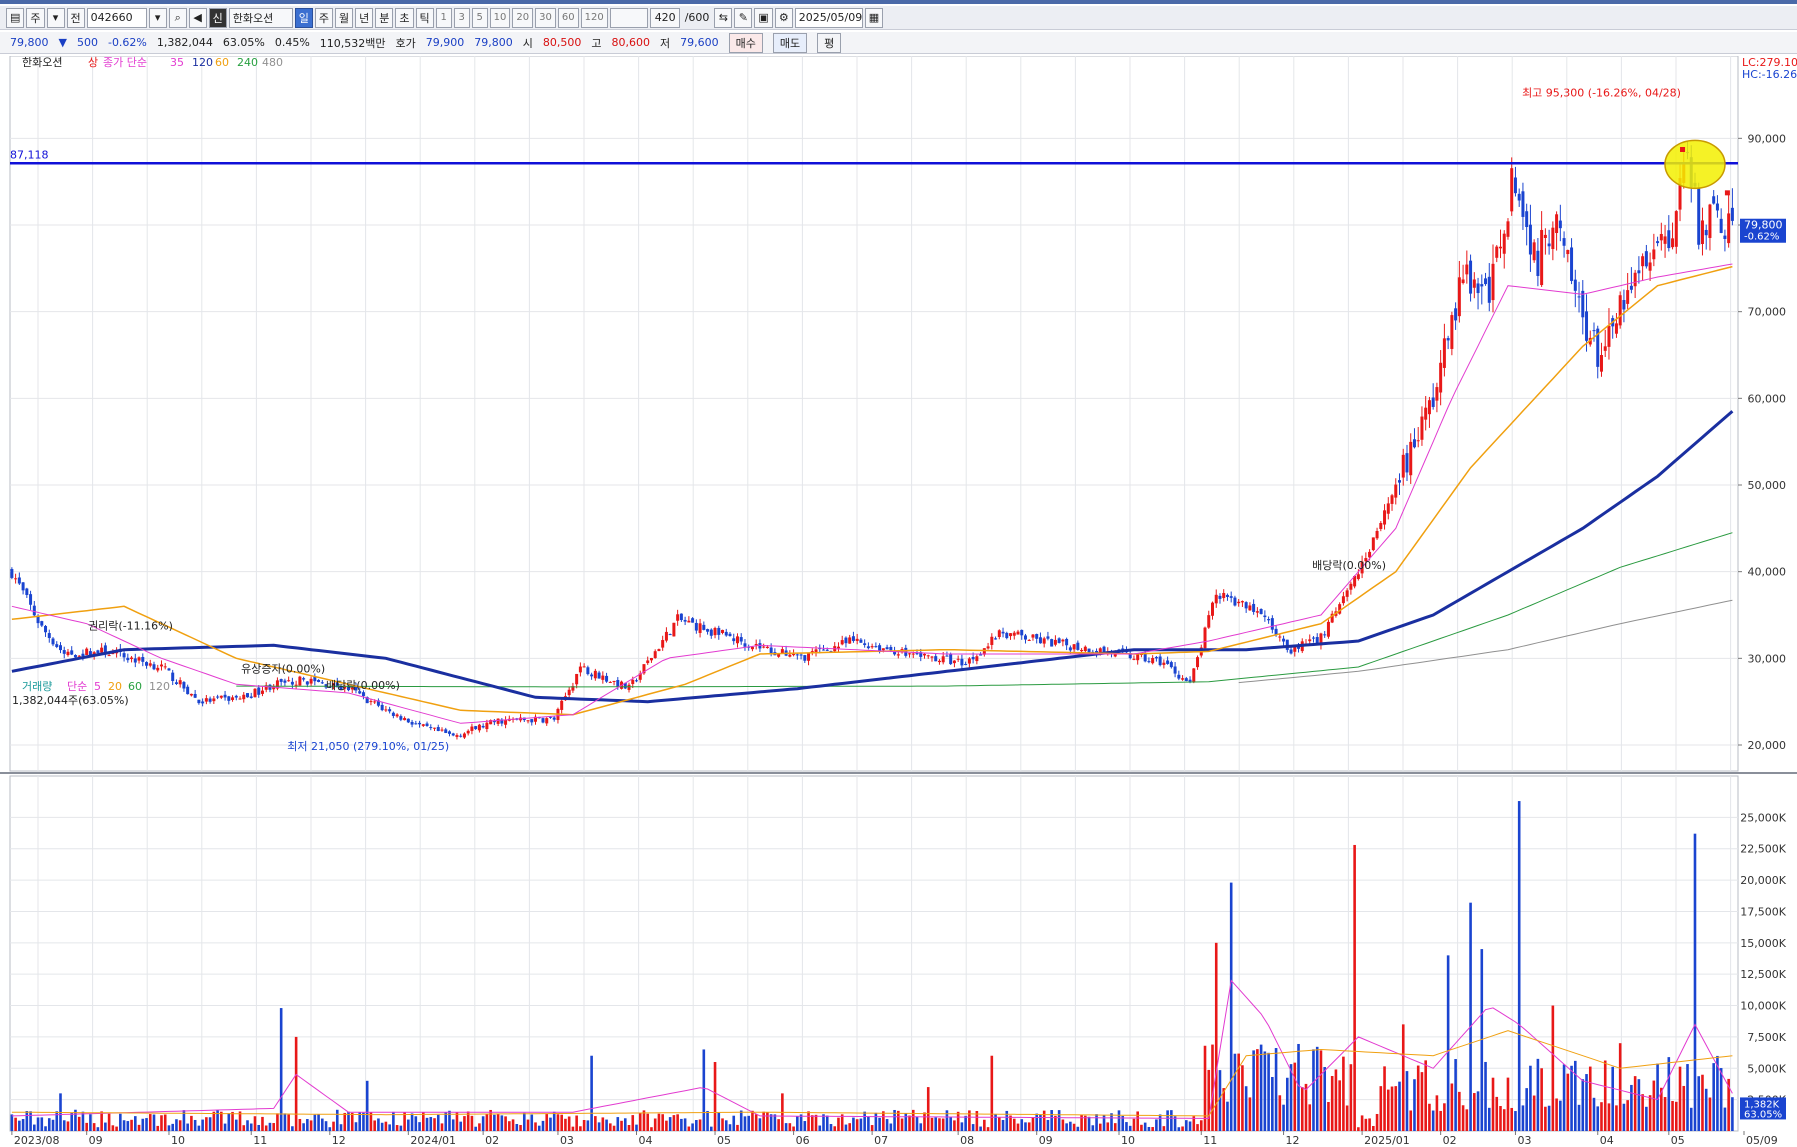 The height and width of the screenshot is (1147, 1797). What do you see at coordinates (303, 17) in the screenshot?
I see `tab-daily: 일` at bounding box center [303, 17].